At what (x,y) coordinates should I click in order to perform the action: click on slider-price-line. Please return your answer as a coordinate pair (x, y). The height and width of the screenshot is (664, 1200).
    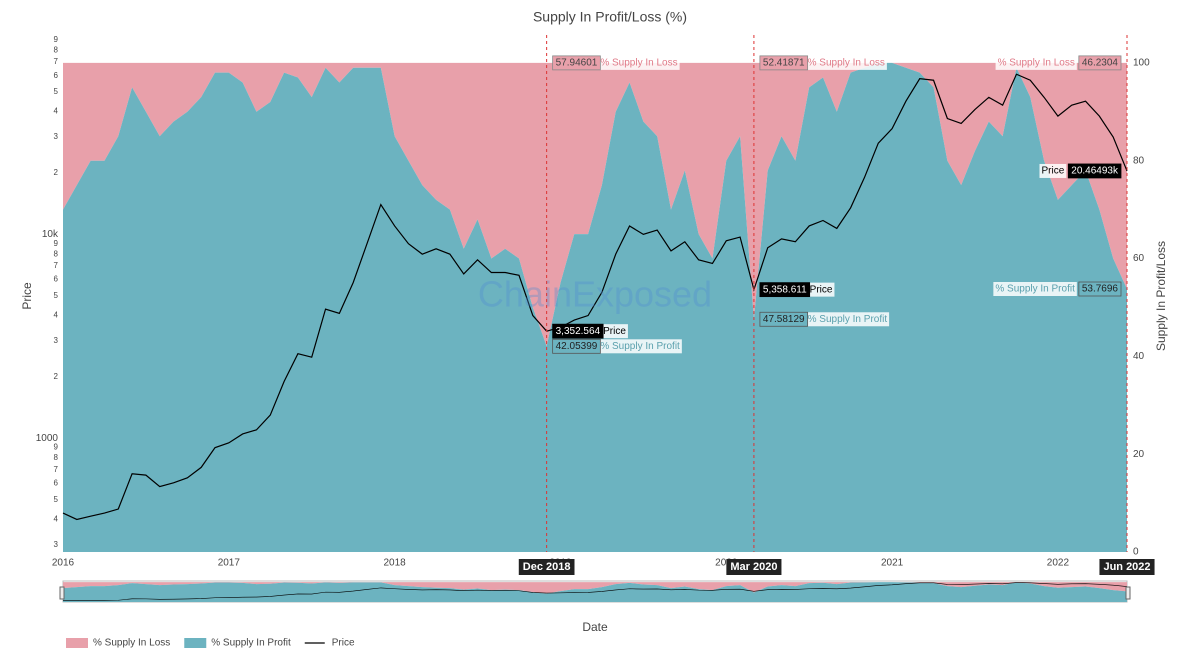
    Looking at the image, I should click on (595, 591).